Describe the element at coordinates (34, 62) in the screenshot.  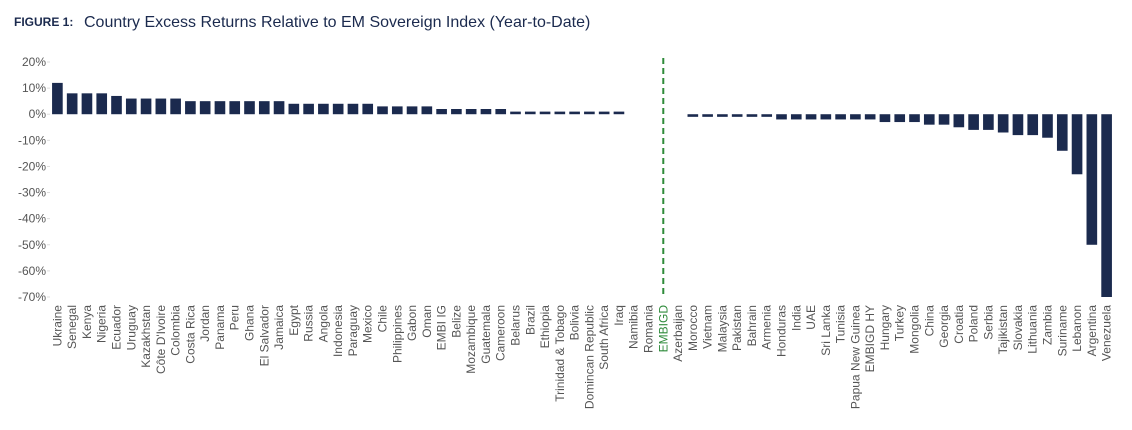
I see `y-tick-label: 20%` at that location.